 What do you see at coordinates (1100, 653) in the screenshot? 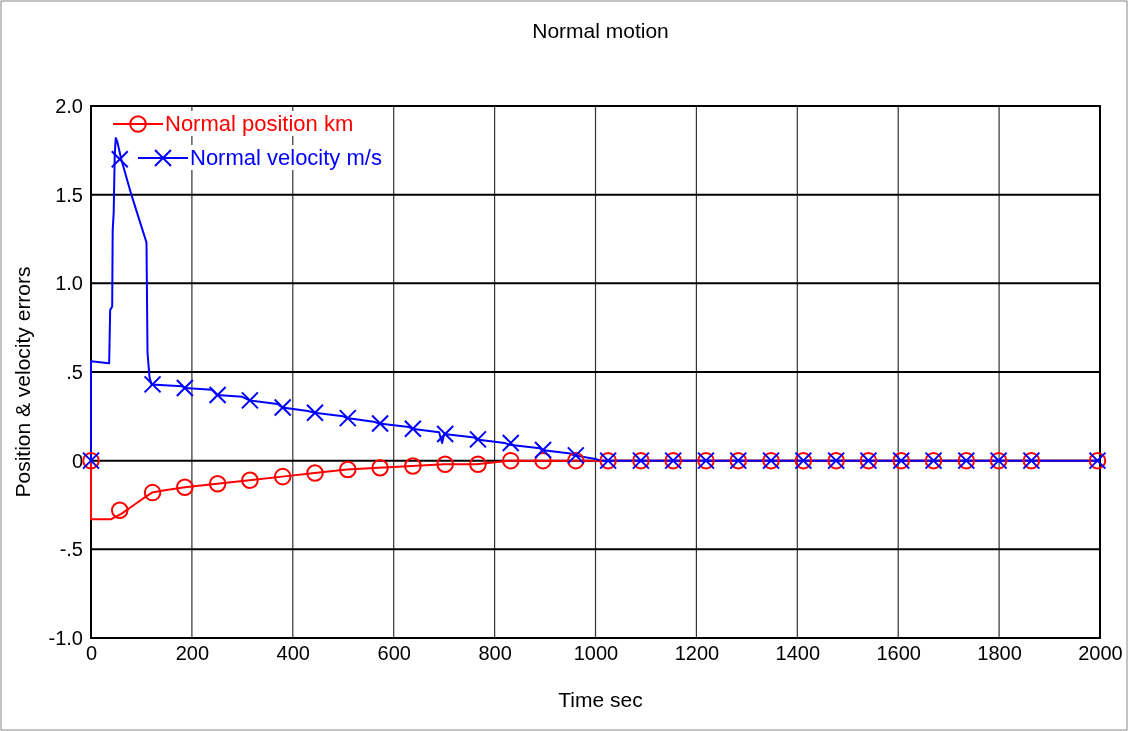
I see `x-tick-label: 2000` at bounding box center [1100, 653].